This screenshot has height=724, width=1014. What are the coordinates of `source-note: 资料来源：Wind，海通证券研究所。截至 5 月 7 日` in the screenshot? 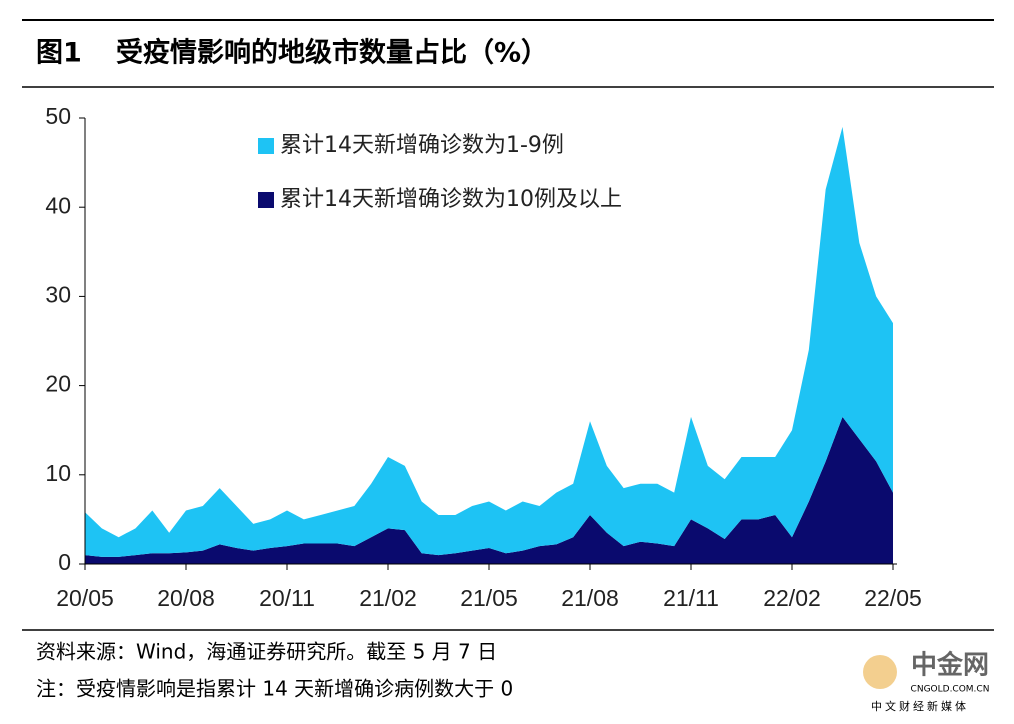 It's located at (266, 652).